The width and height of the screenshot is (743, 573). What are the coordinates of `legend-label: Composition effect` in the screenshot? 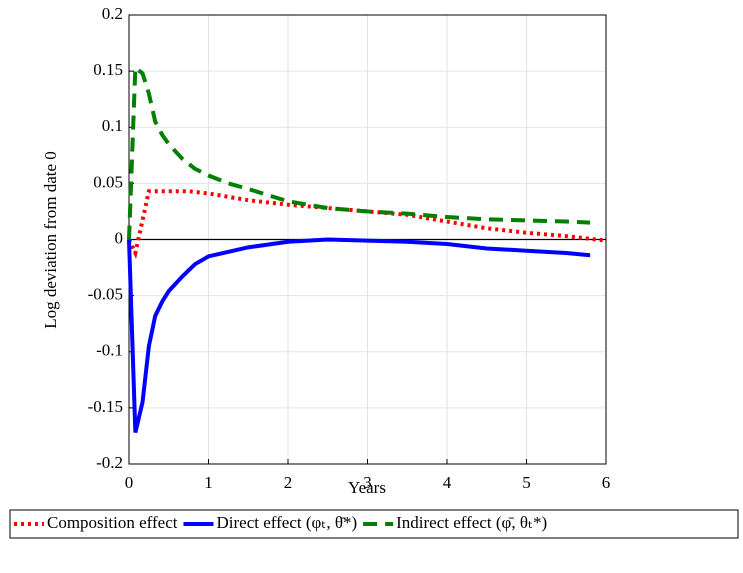 It's located at (112, 522).